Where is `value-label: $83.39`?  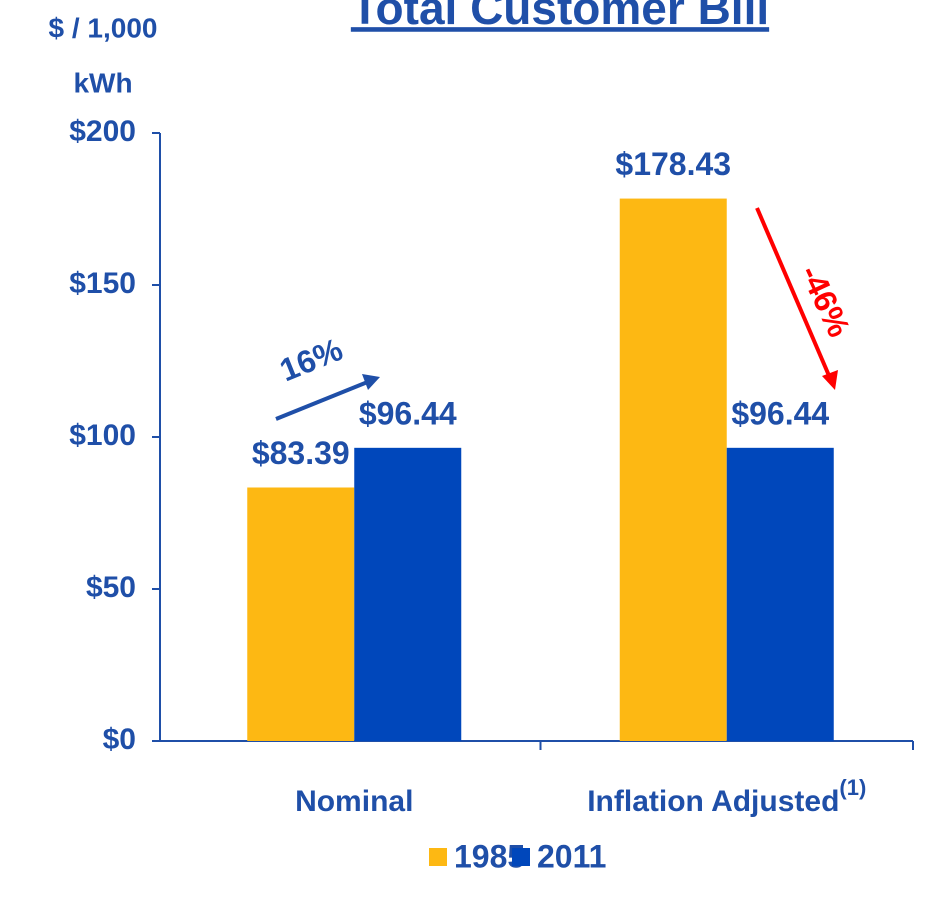 value-label: $83.39 is located at coordinates (301, 453).